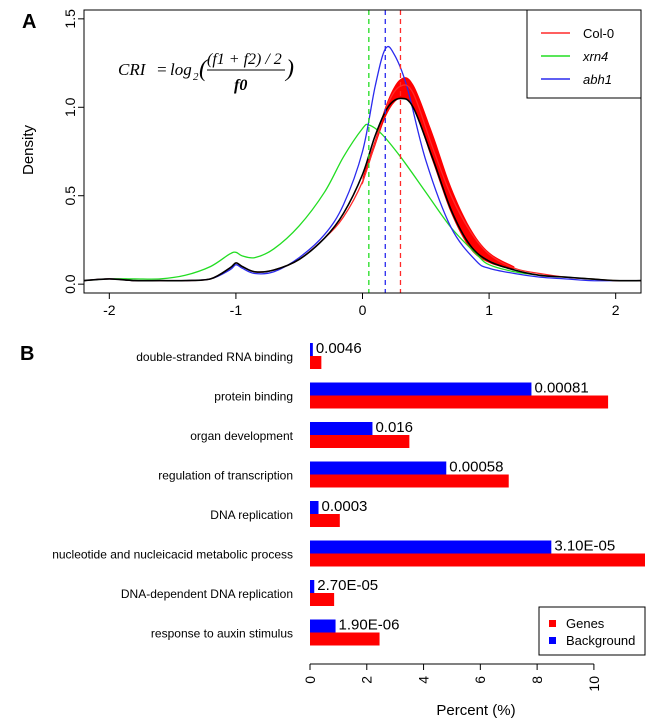 This screenshot has width=649, height=719. Describe the element at coordinates (585, 623) in the screenshot. I see `legend-label-genes: Genes` at that location.